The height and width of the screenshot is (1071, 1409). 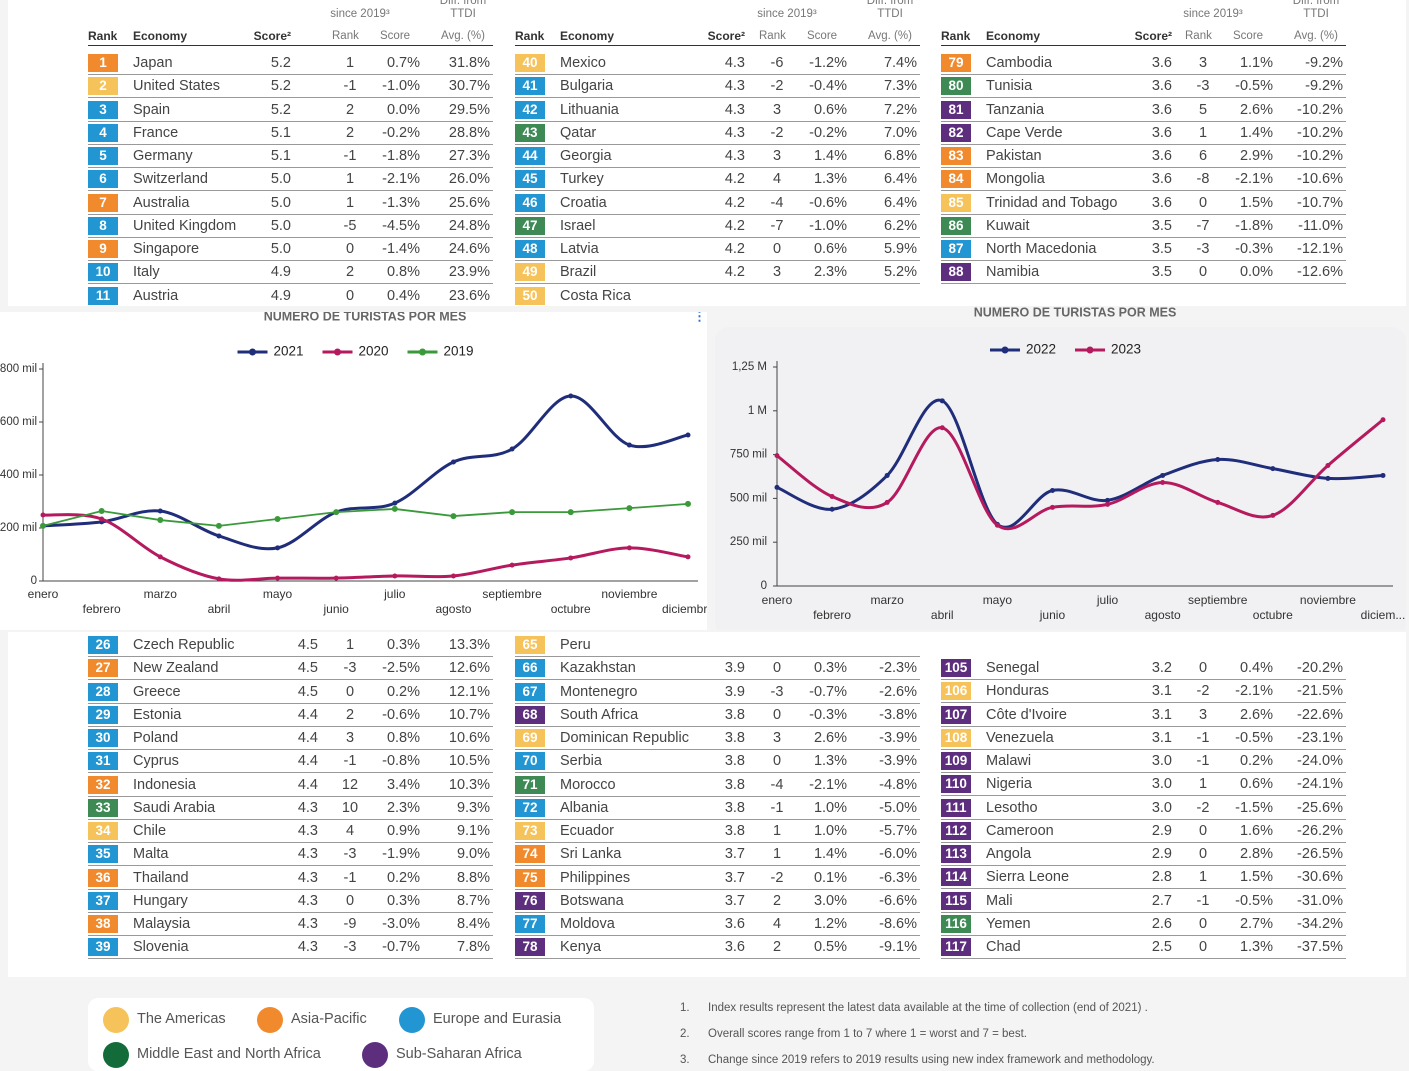 I want to click on legend-label: Middle East and North Africa, so click(x=229, y=1054).